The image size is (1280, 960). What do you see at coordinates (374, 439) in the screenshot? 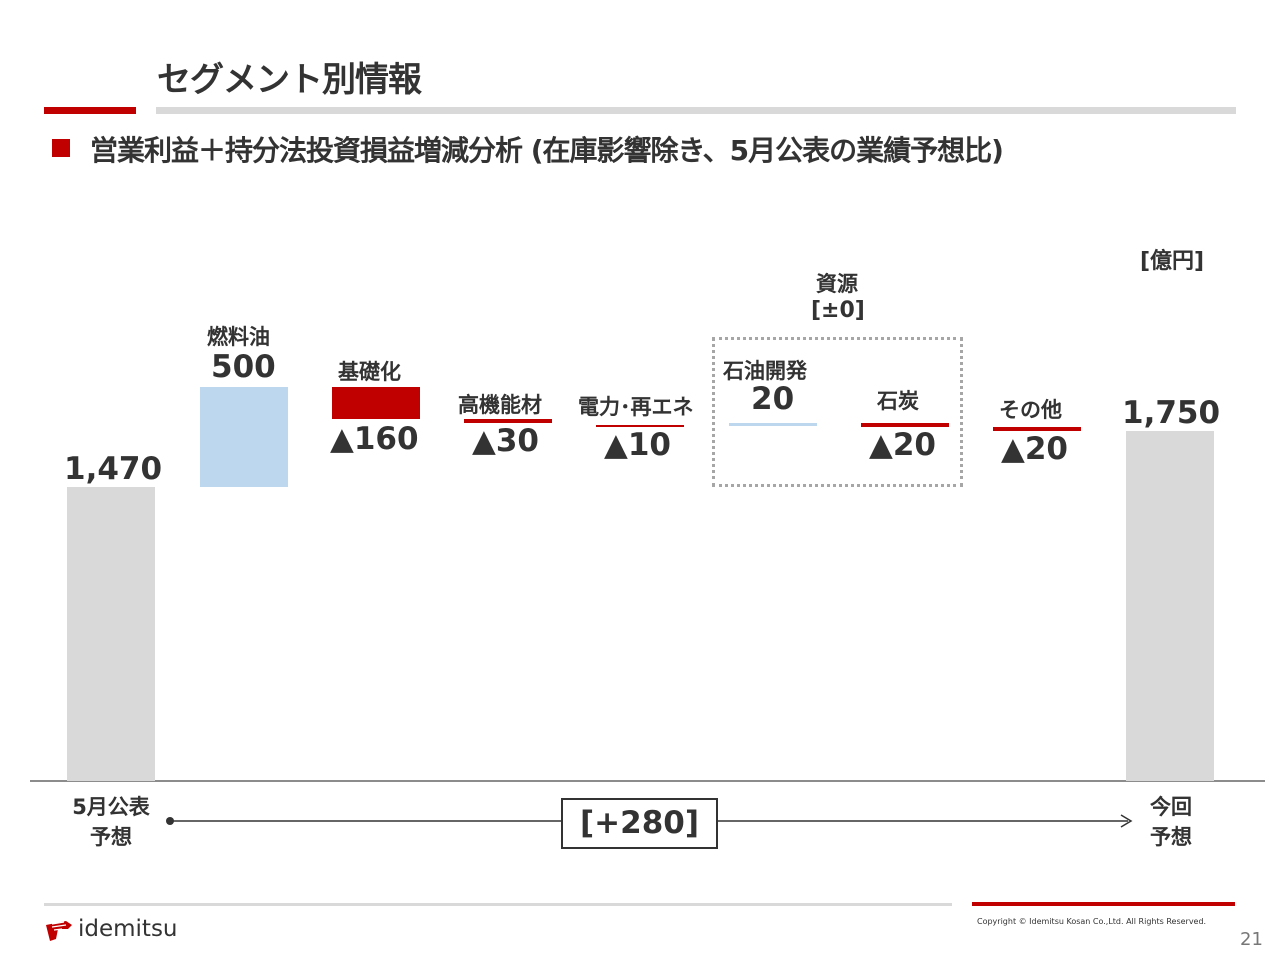
I see `bar-value-2: ▲160` at bounding box center [374, 439].